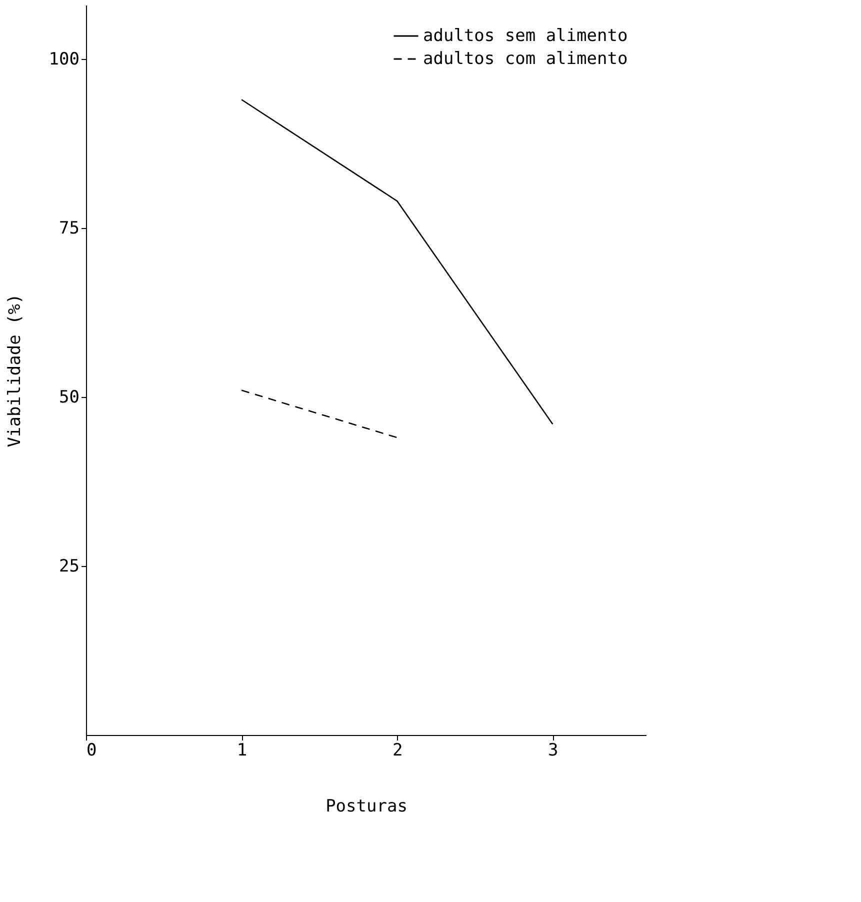 This screenshot has height=902, width=861. I want to click on y-tick-label: 100, so click(64, 60).